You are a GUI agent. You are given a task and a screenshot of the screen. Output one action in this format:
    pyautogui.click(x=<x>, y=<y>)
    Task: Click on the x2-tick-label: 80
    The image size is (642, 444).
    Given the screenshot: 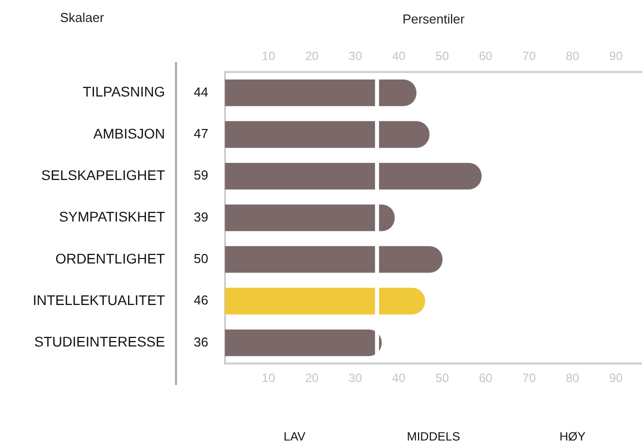 What is the action you would take?
    pyautogui.click(x=573, y=378)
    